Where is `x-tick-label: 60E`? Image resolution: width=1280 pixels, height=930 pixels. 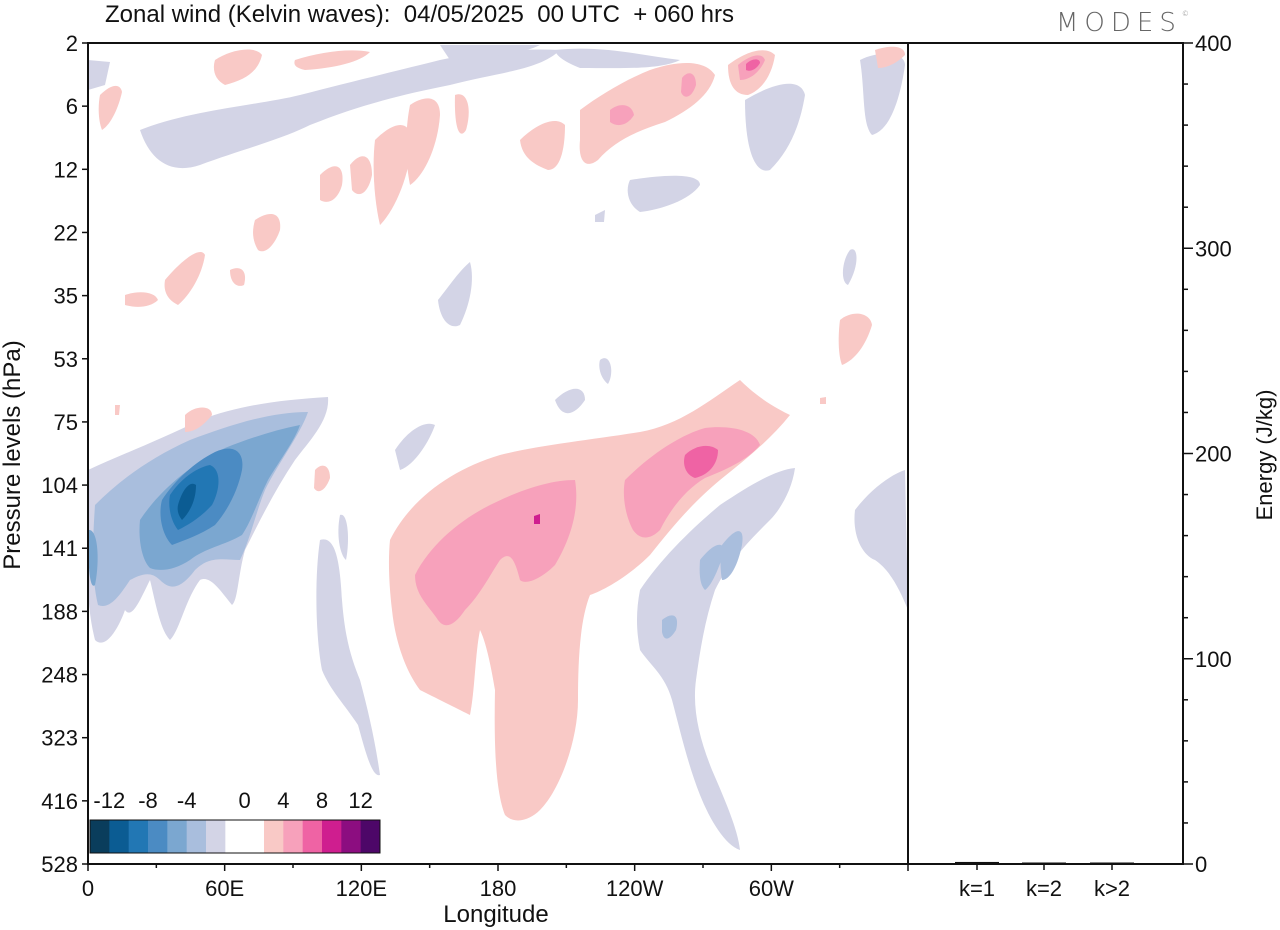 x-tick-label: 60E is located at coordinates (224, 888).